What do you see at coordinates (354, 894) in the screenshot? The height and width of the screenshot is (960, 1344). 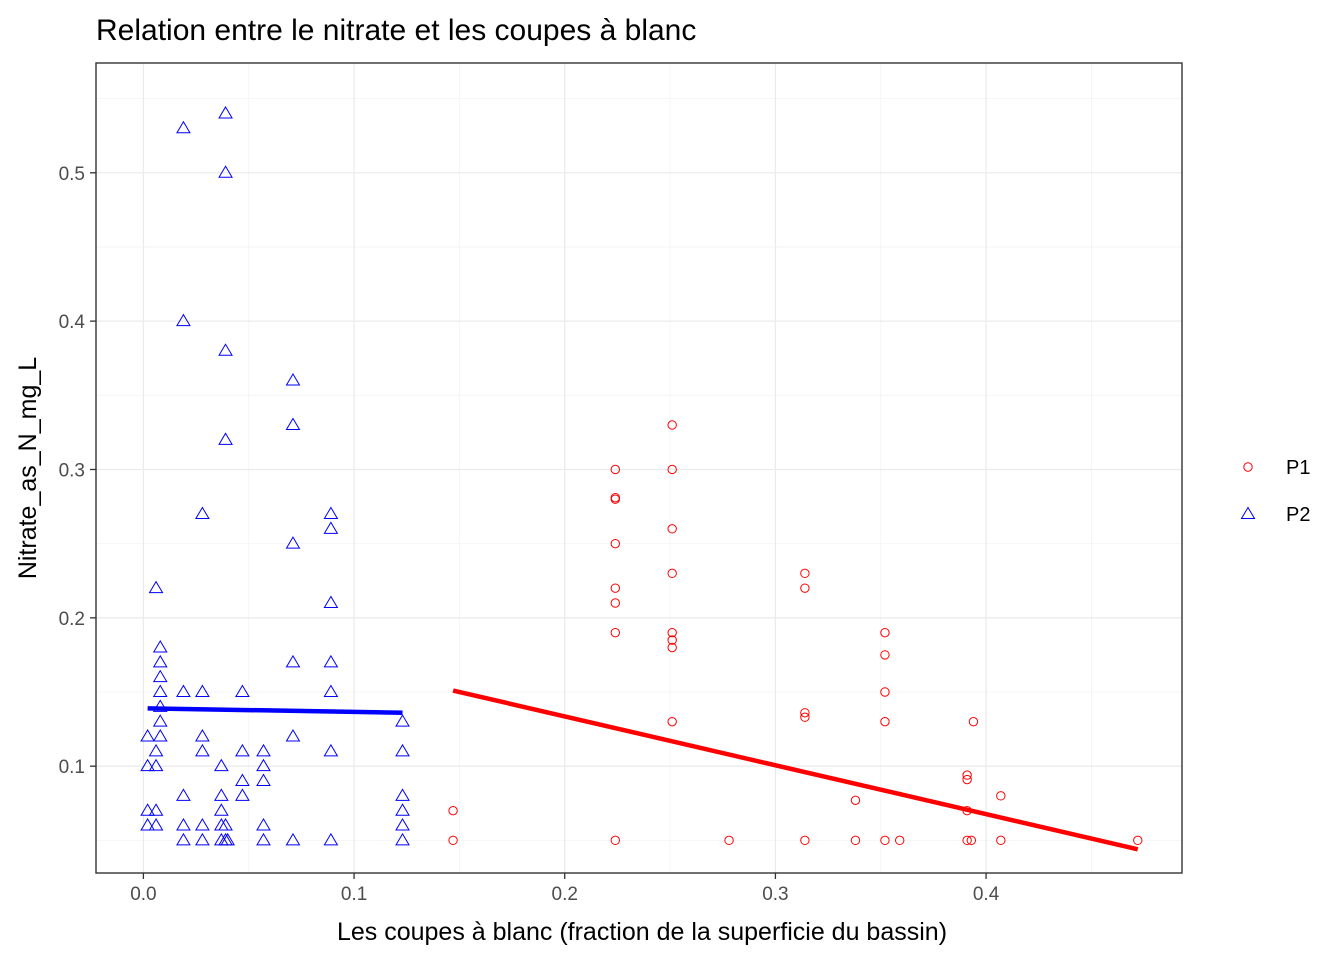 I see `x-tick-label: 0.1` at bounding box center [354, 894].